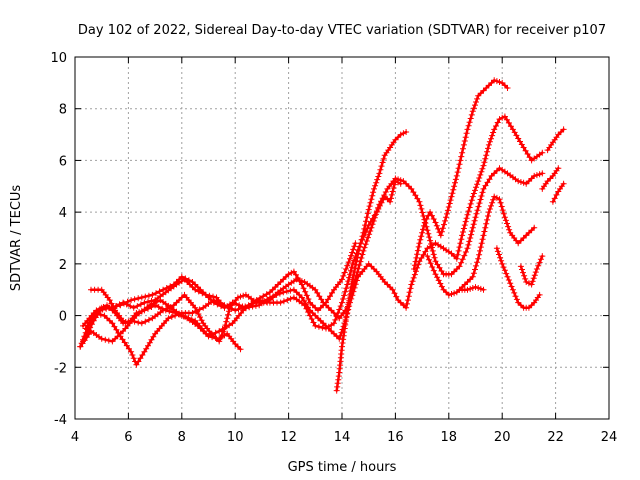 This screenshot has width=640, height=480. What do you see at coordinates (182, 437) in the screenshot?
I see `x-tick-label: 8` at bounding box center [182, 437].